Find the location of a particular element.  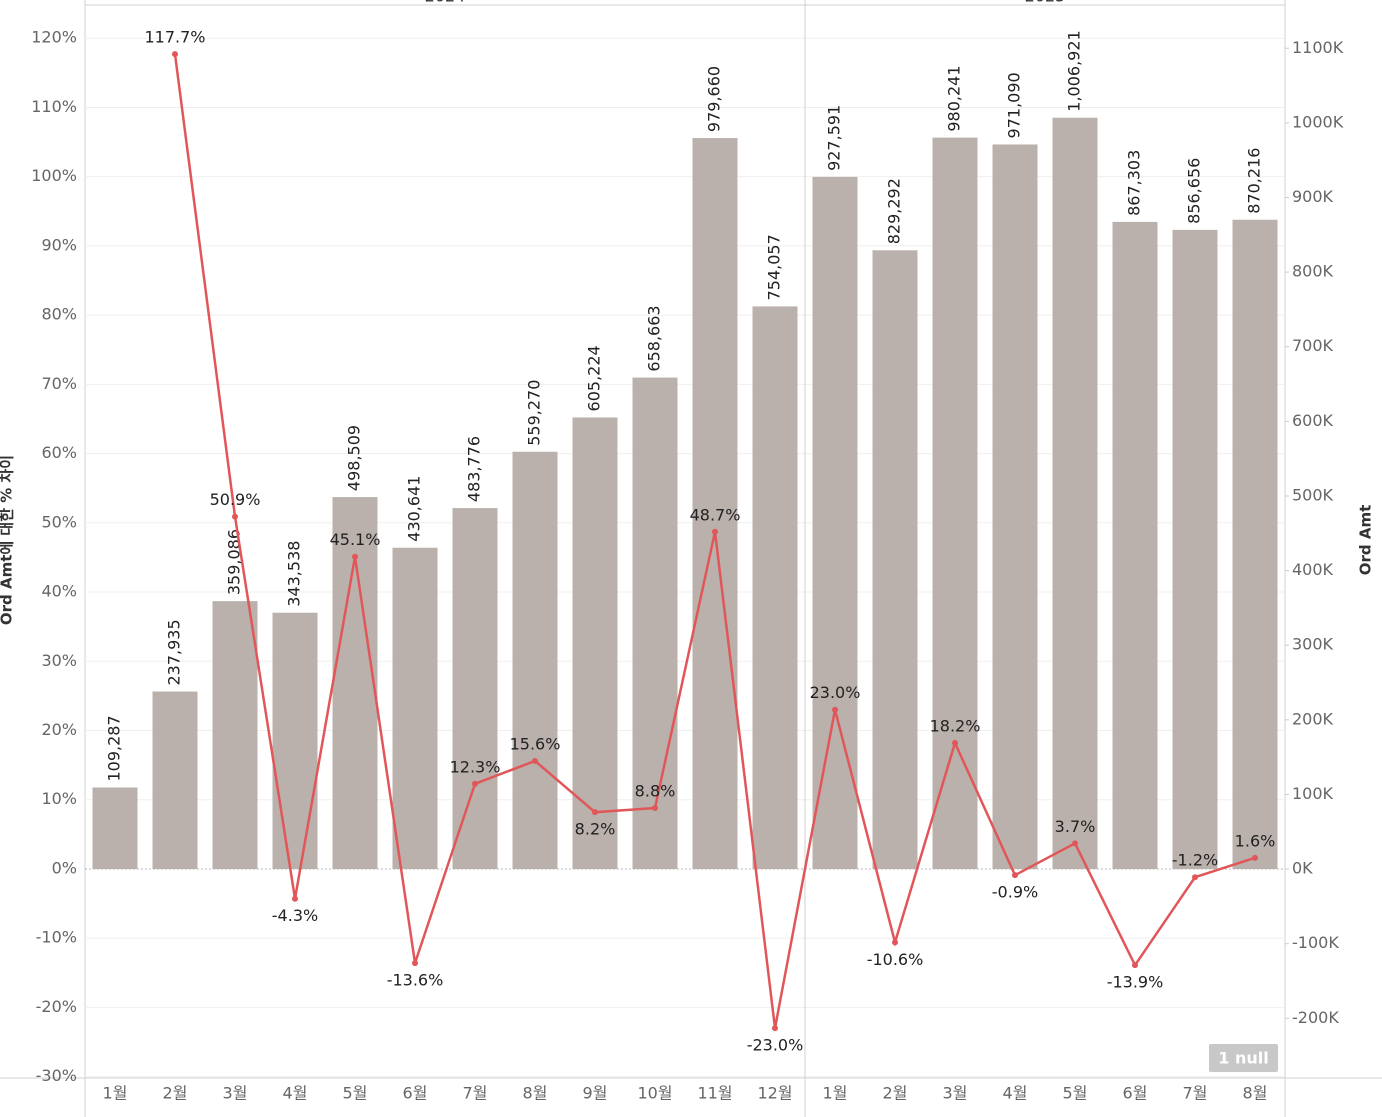

y-tick-label: 0% is located at coordinates (64, 867).